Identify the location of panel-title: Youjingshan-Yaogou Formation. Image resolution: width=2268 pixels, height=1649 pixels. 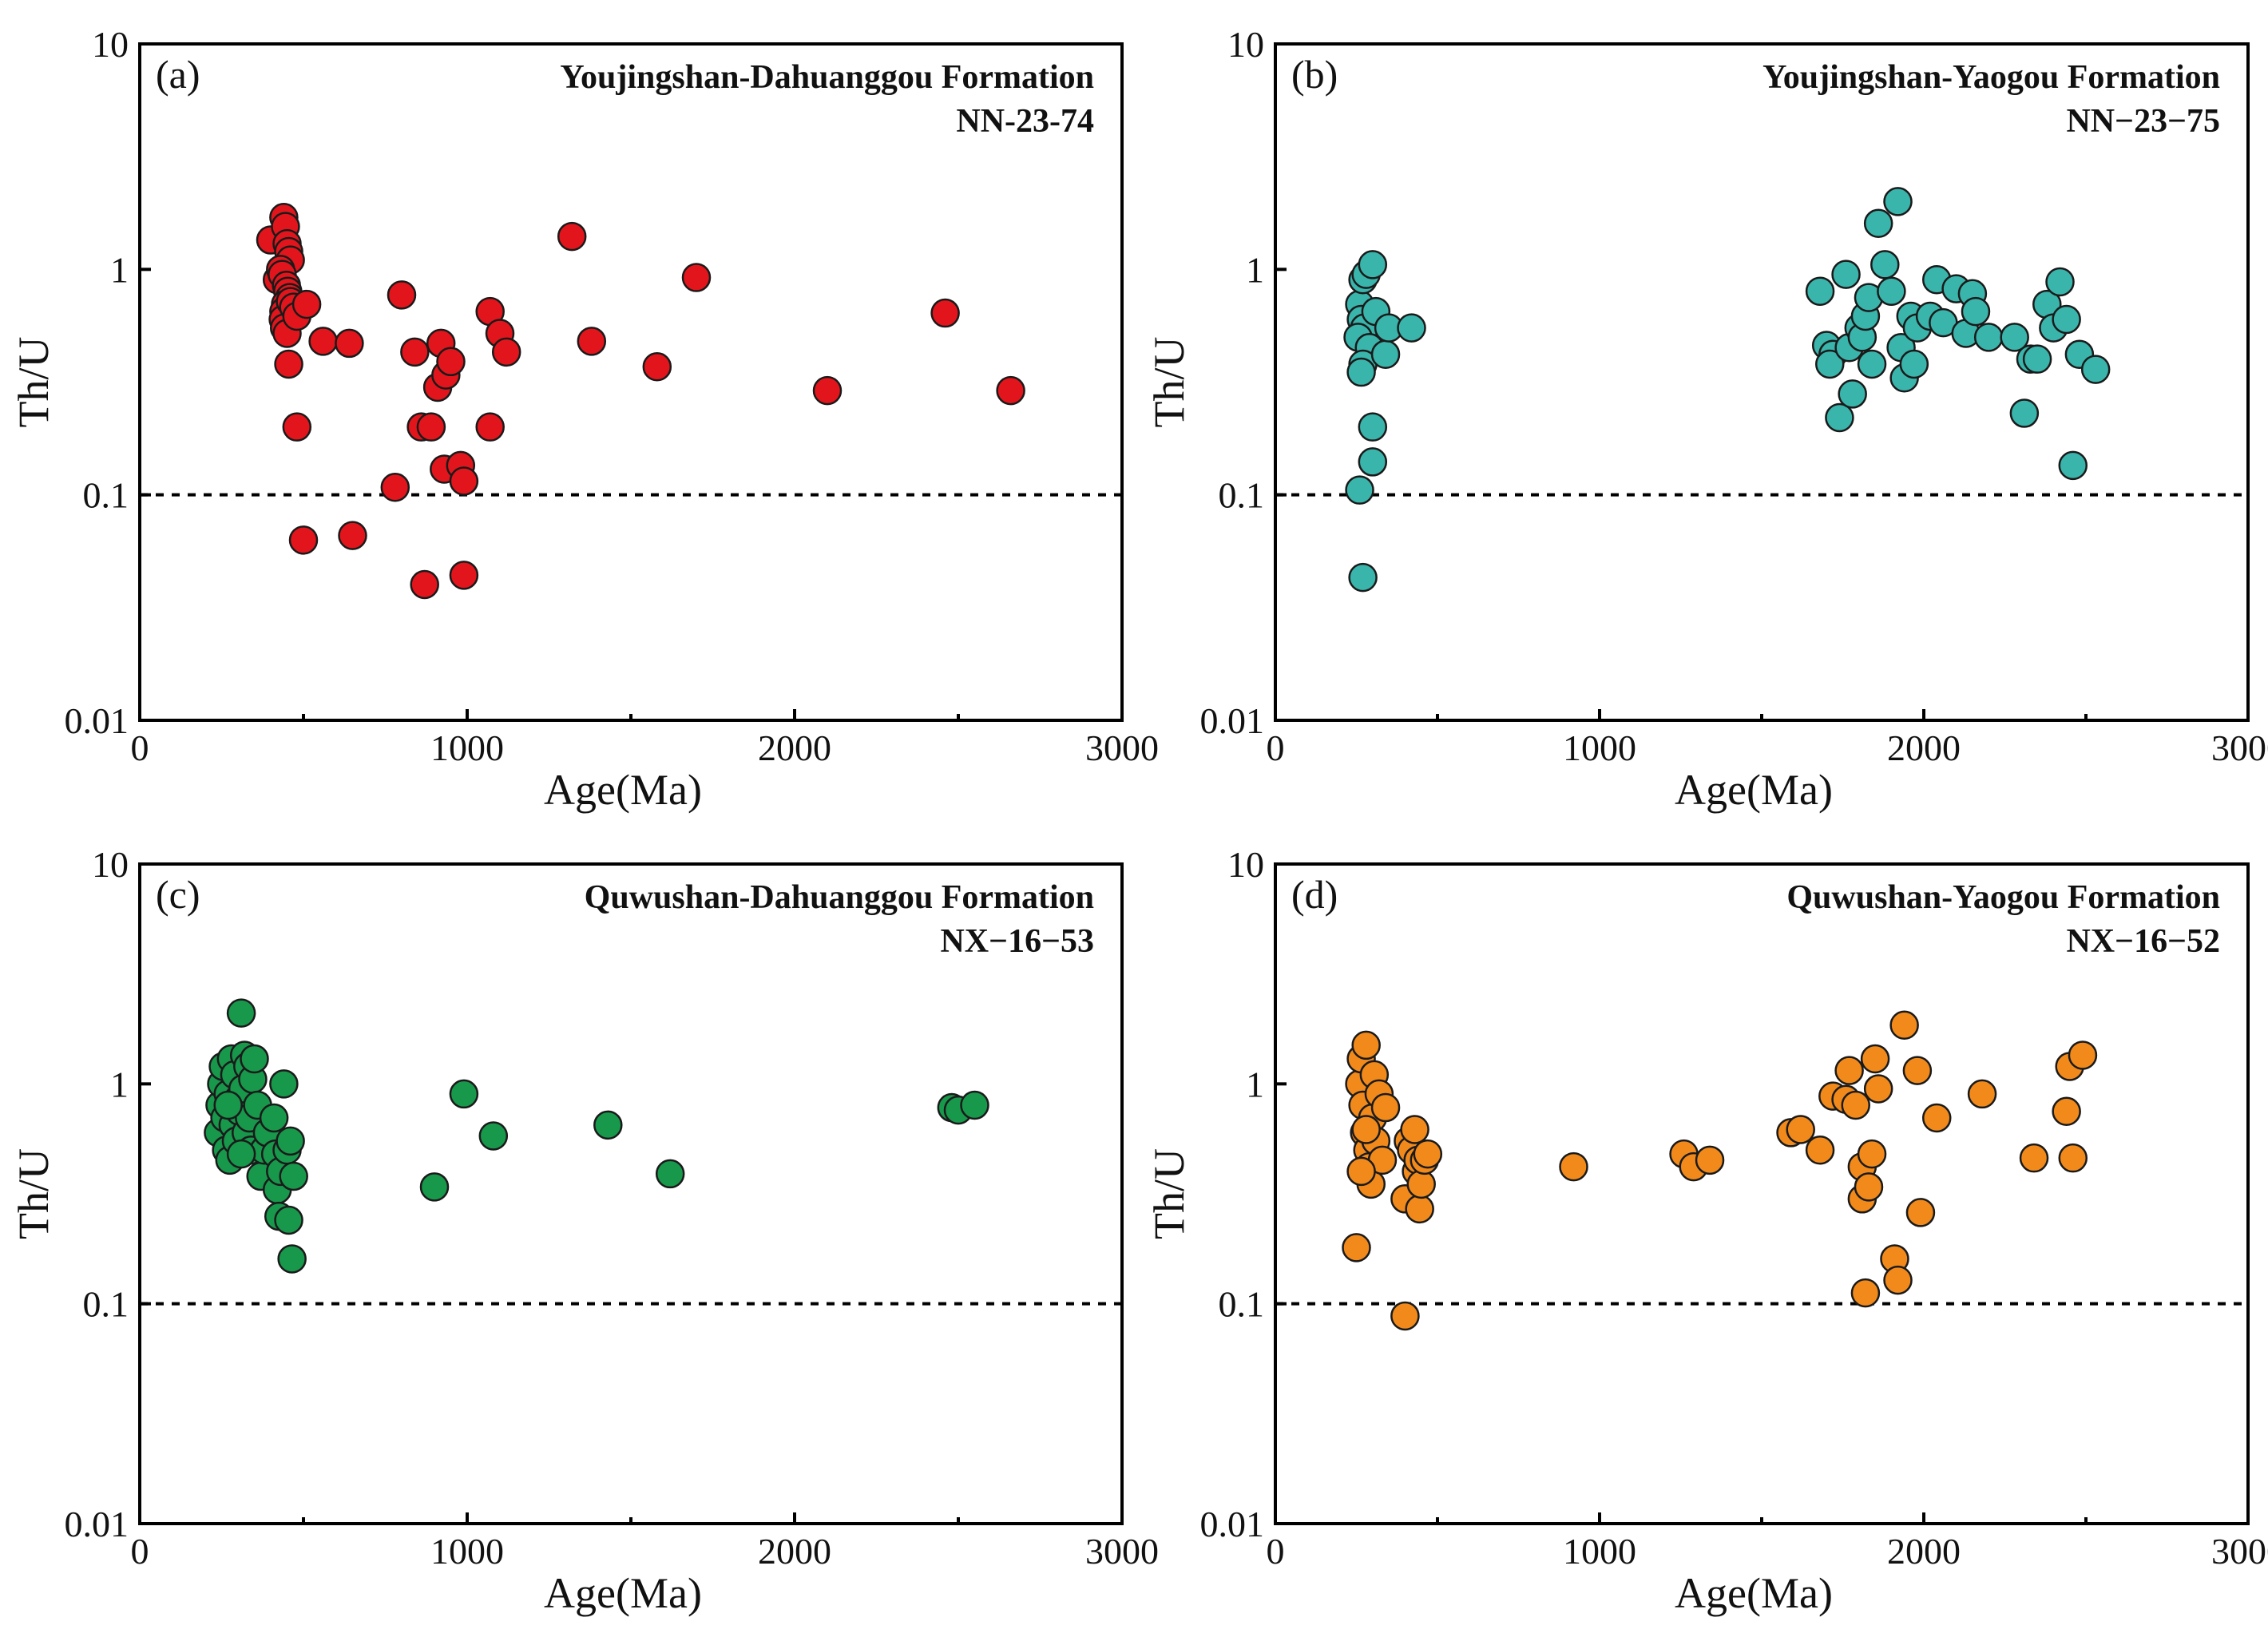
(1991, 77).